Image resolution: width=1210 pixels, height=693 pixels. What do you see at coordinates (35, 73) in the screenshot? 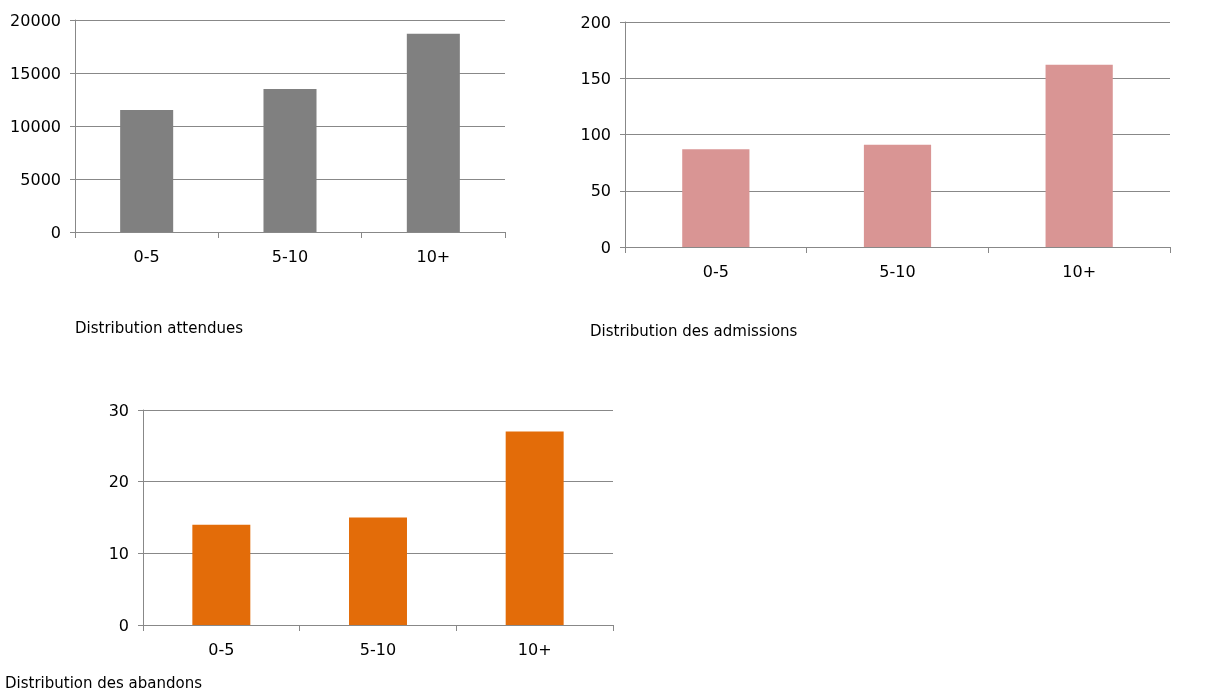
I see `y-tick-label: 15000` at bounding box center [35, 73].